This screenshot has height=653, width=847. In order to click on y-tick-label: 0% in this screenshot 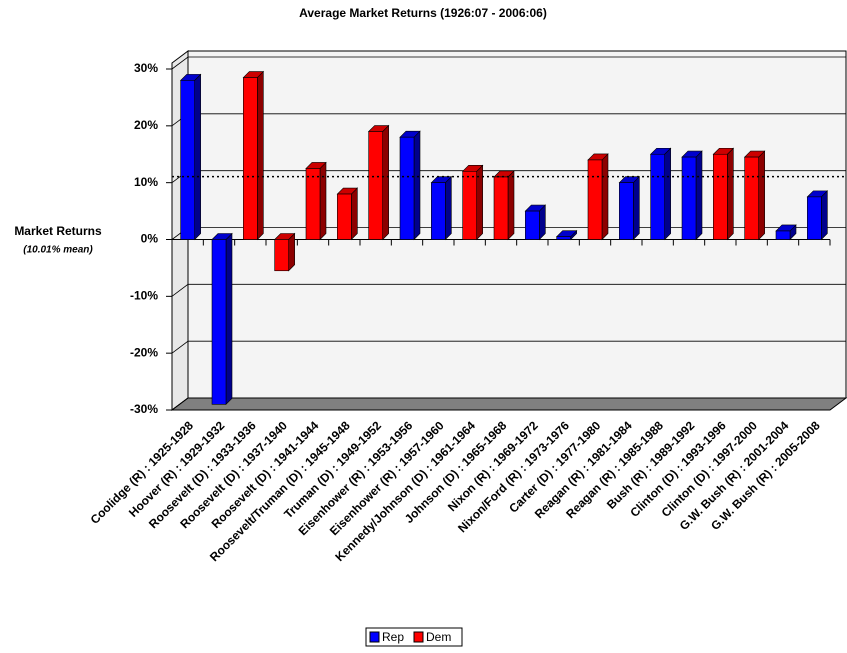, I will do `click(150, 239)`.